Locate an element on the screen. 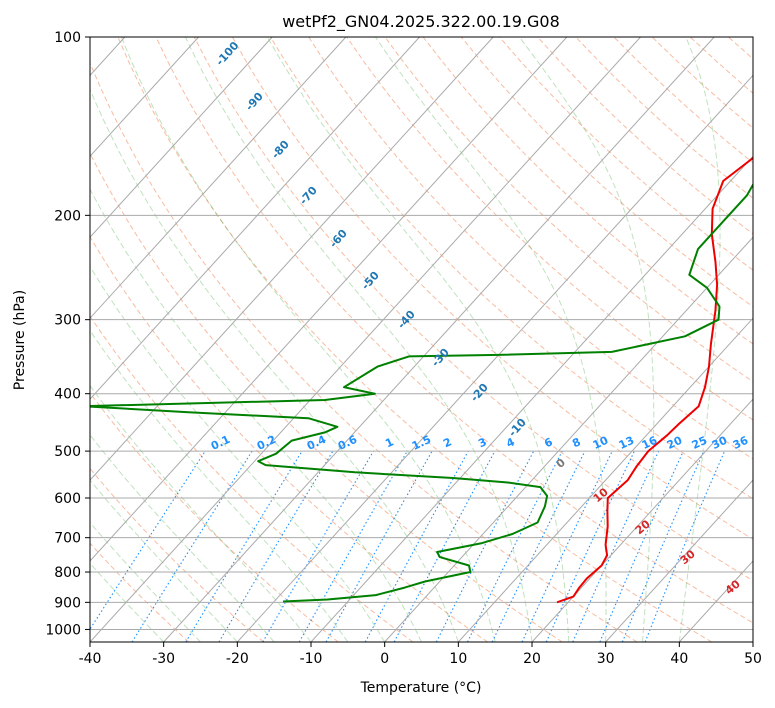 The image size is (775, 708). x-tick-label: 10 is located at coordinates (458, 659).